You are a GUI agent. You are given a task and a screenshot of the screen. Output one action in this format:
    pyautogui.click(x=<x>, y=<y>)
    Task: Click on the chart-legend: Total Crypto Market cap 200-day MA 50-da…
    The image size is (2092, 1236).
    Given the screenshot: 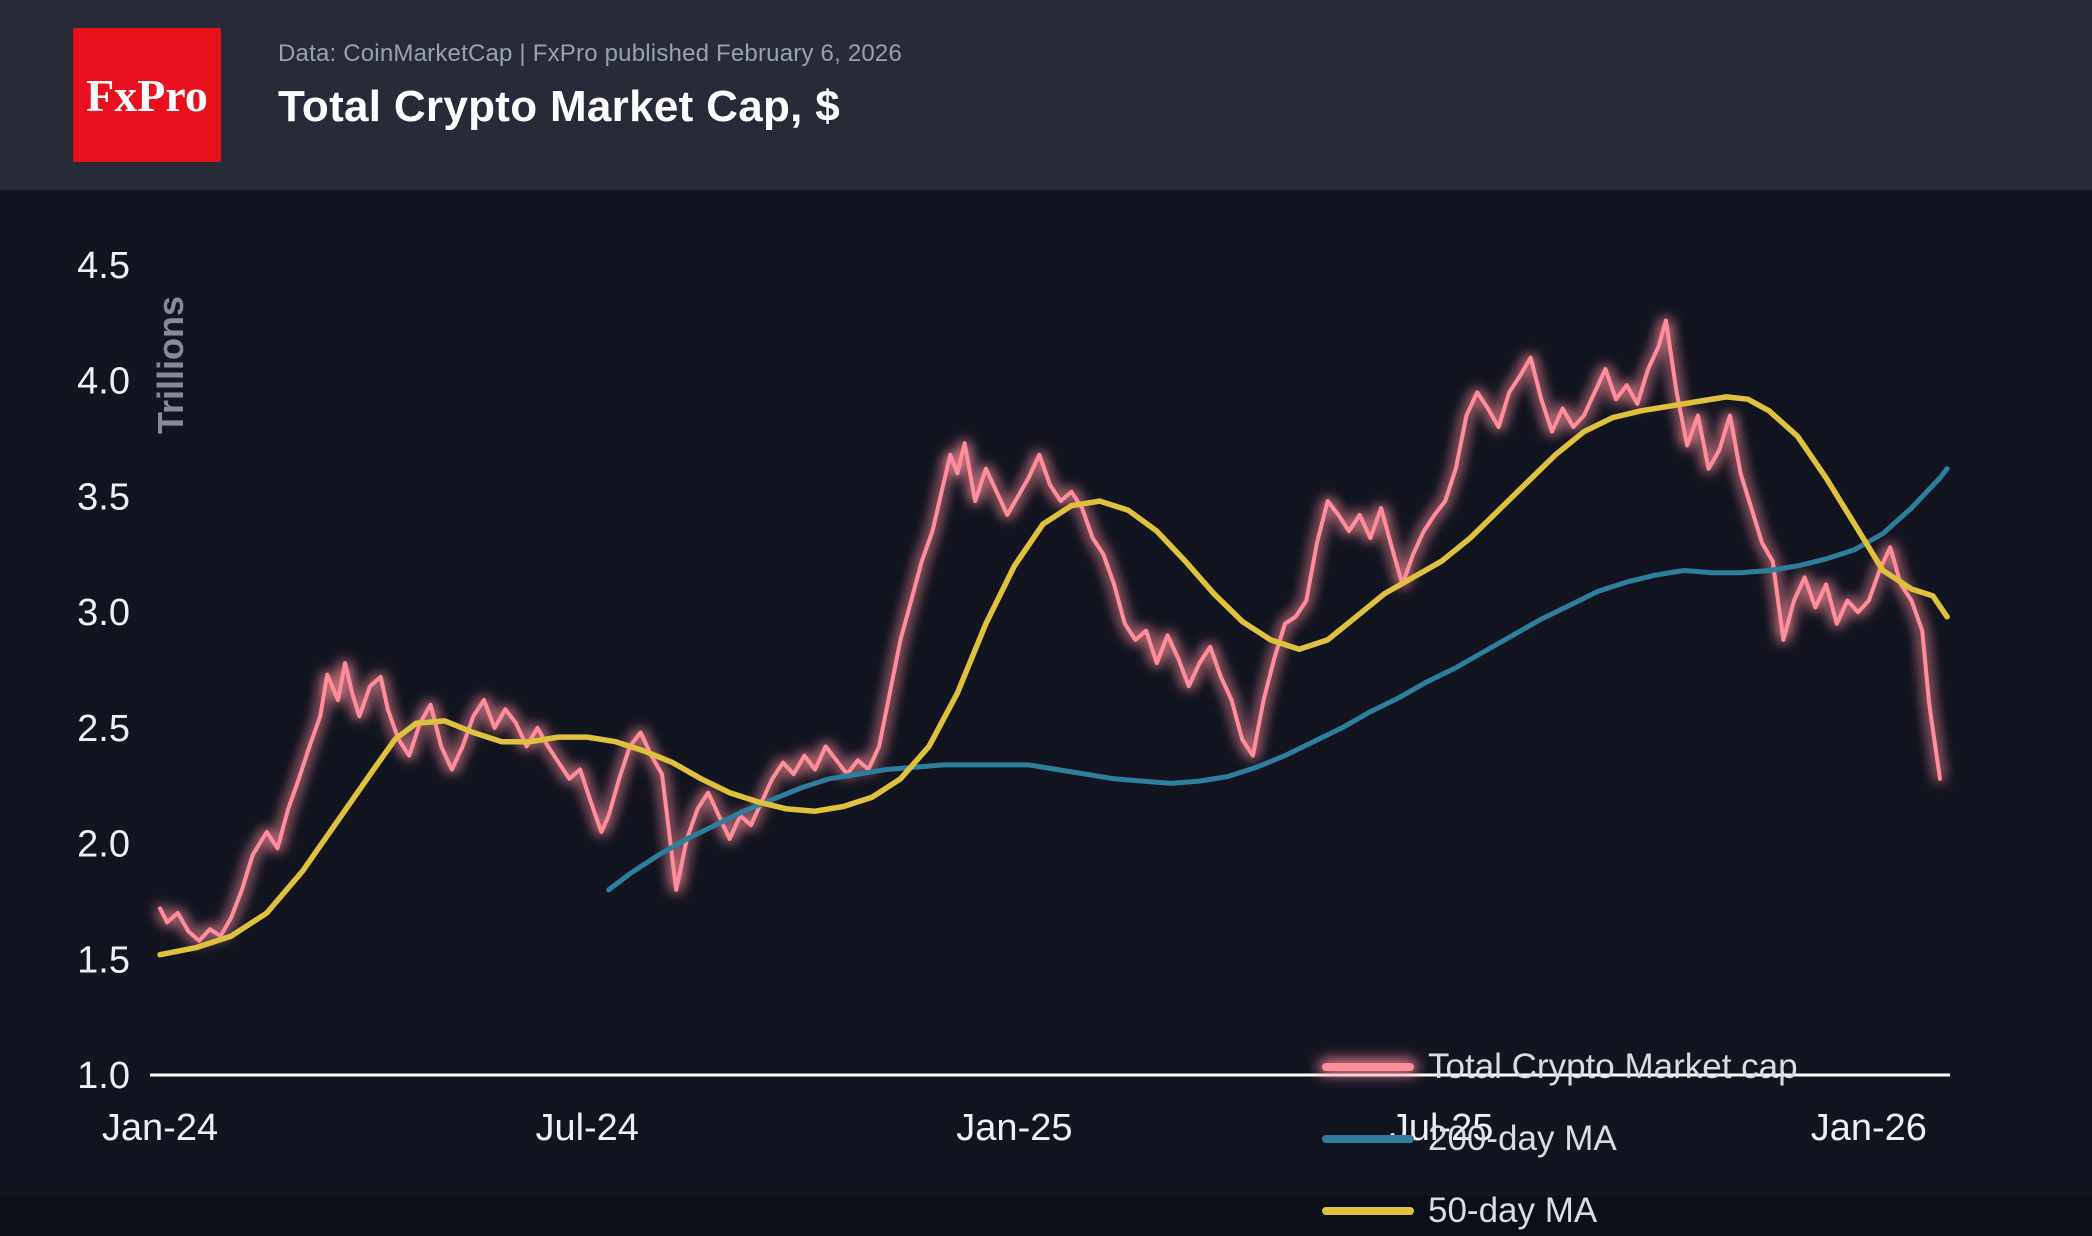 What is the action you would take?
    pyautogui.click(x=1560, y=1139)
    